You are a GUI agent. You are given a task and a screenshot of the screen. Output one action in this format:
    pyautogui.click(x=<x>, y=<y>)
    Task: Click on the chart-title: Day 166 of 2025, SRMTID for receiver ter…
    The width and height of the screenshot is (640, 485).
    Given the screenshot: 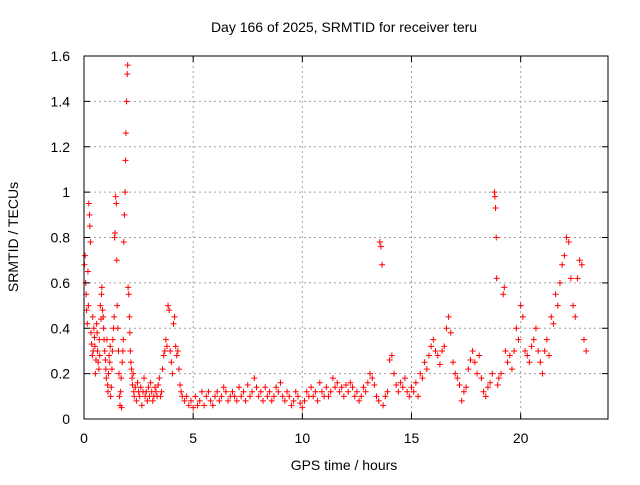 What is the action you would take?
    pyautogui.click(x=344, y=27)
    